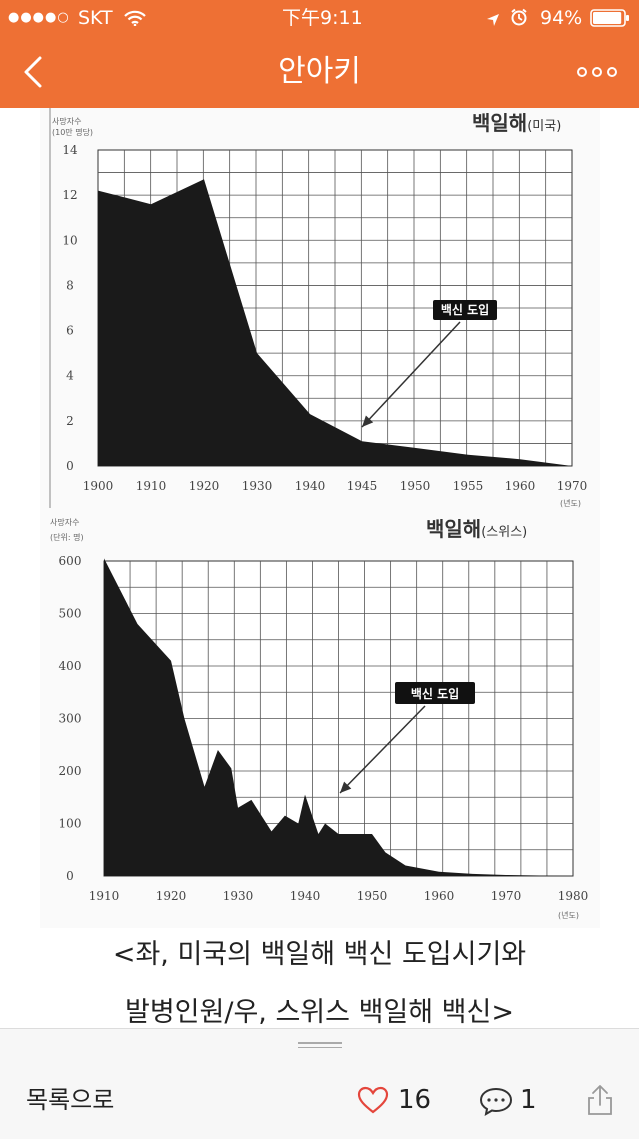 Image resolution: width=639 pixels, height=1139 pixels. Describe the element at coordinates (70, 561) in the screenshot. I see `y-tick-label: 600` at that location.